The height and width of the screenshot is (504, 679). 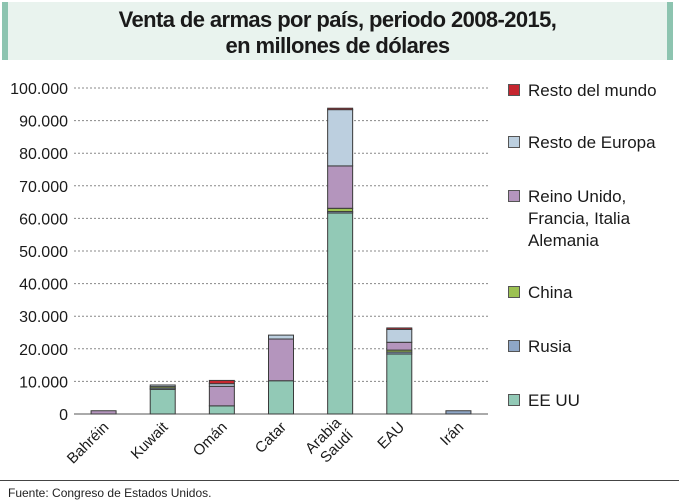 What do you see at coordinates (150, 440) in the screenshot?
I see `x-tick-label: Kuwait` at bounding box center [150, 440].